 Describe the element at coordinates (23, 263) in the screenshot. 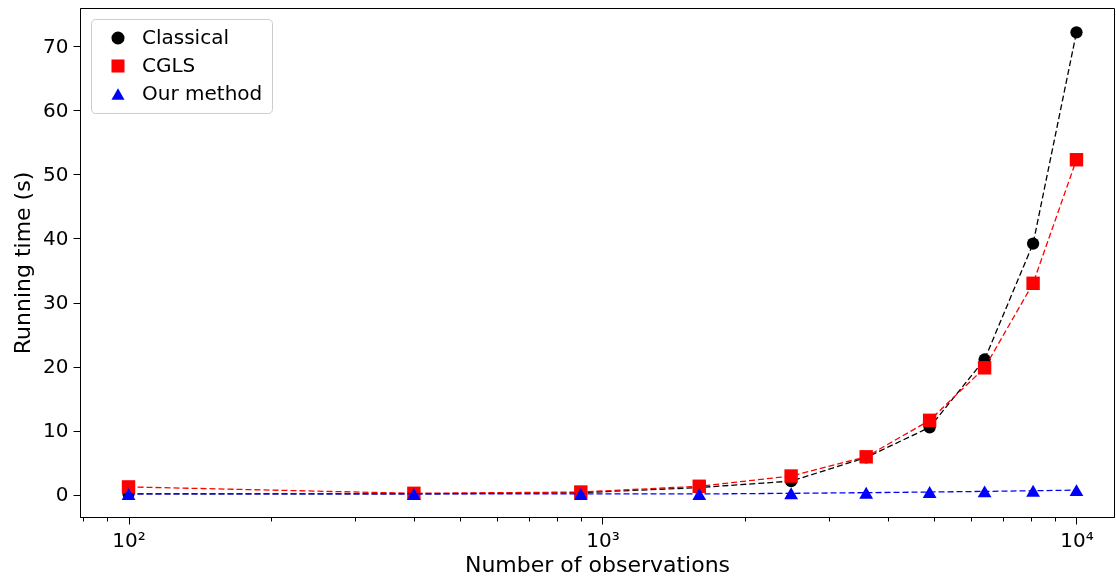

I see `y-axis-title: Running time (s)` at that location.